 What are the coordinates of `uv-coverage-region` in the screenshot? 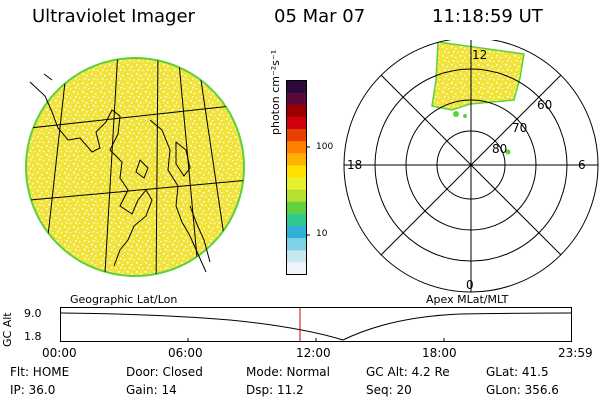 It's located at (478, 76).